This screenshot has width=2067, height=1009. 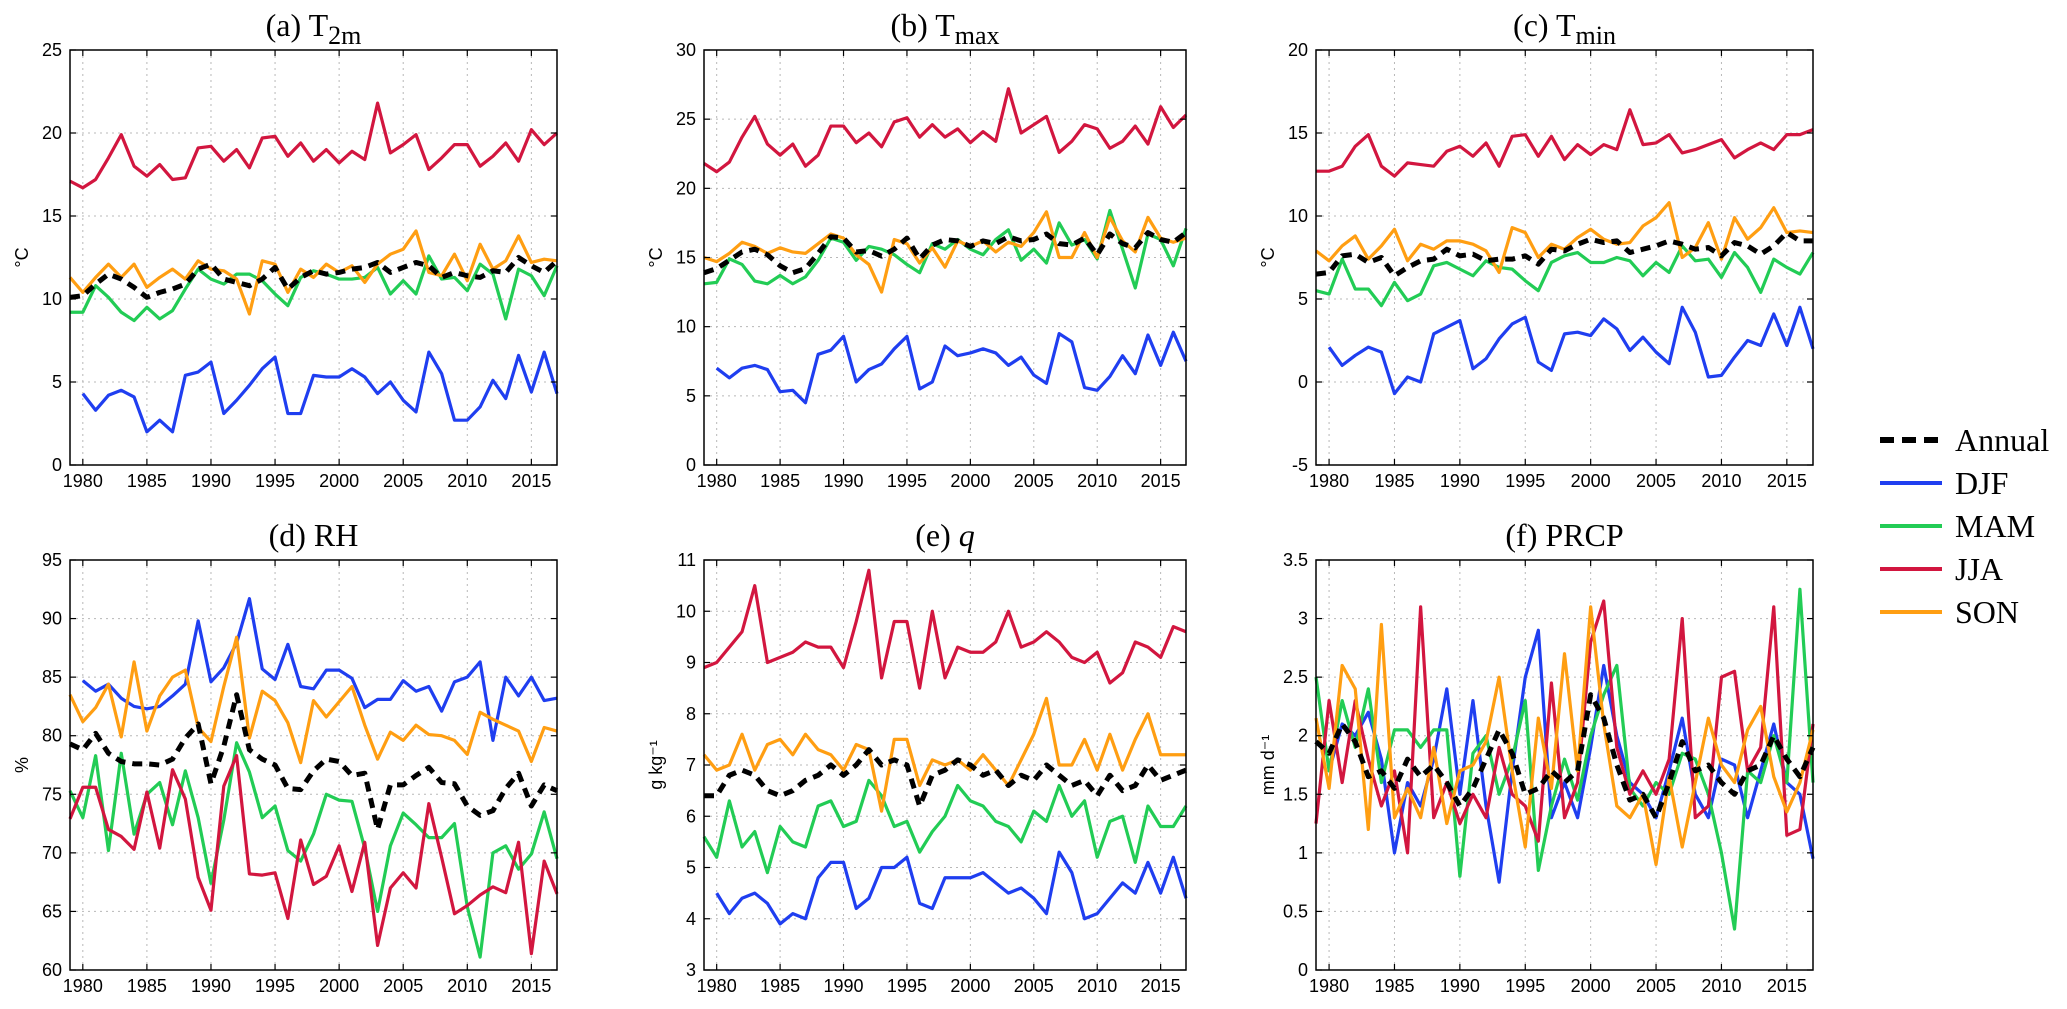 I want to click on y-tick-label: 3.5, so click(x=1295, y=560).